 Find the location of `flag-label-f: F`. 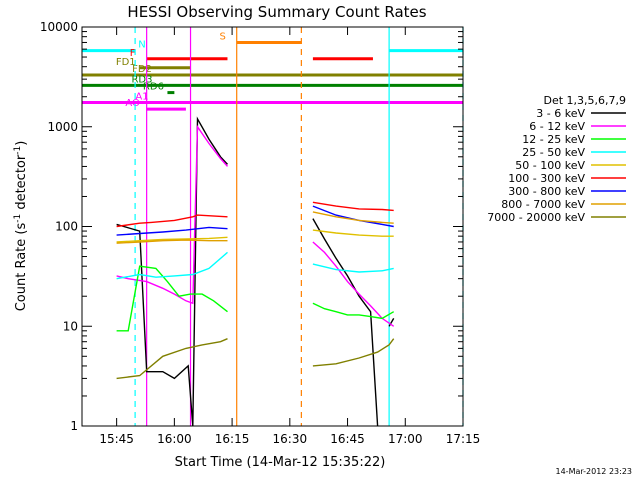

flag-label-f: F is located at coordinates (133, 53).